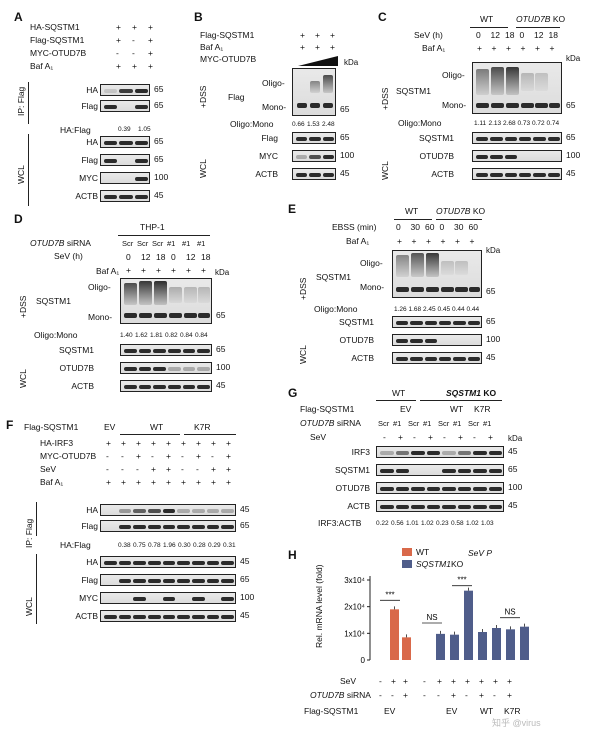  Describe the element at coordinates (533, 19) in the screenshot. I see `group-label: OTUD7B` at that location.